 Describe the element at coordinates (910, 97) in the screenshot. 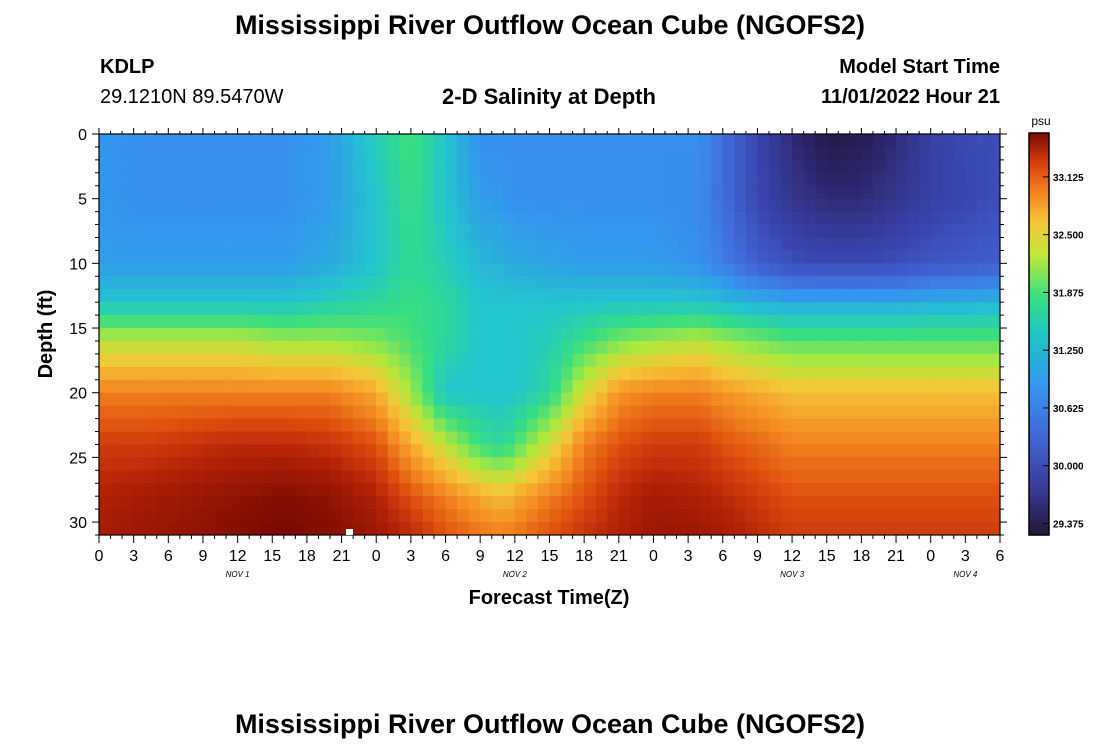

I see `model-start-value: 11/01/2022 Hour 21` at that location.